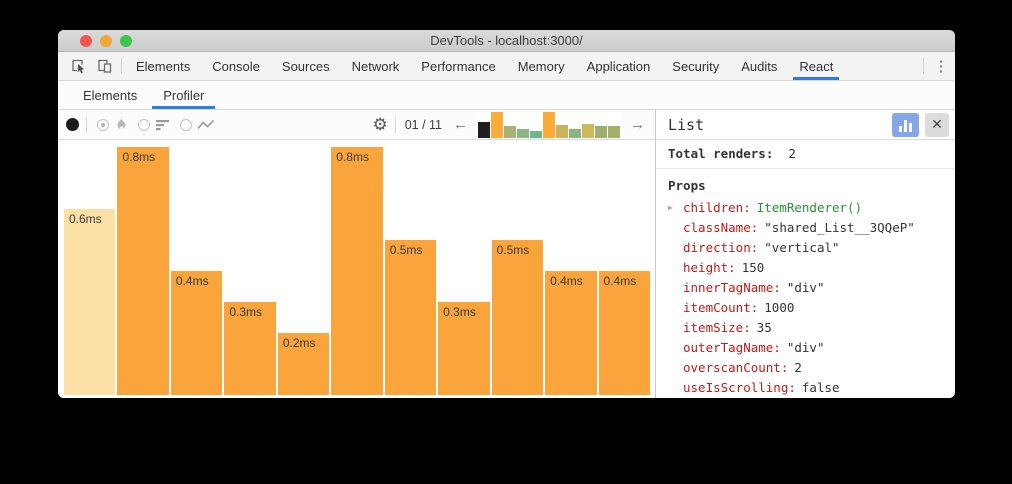  What do you see at coordinates (305, 66) in the screenshot?
I see `tab-sources: Sources` at bounding box center [305, 66].